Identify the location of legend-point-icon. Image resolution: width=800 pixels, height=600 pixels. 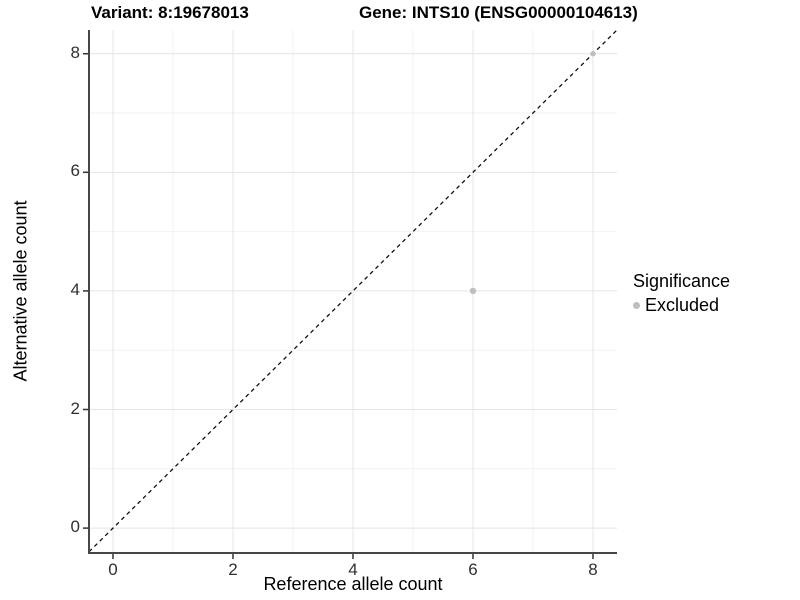
(636, 305).